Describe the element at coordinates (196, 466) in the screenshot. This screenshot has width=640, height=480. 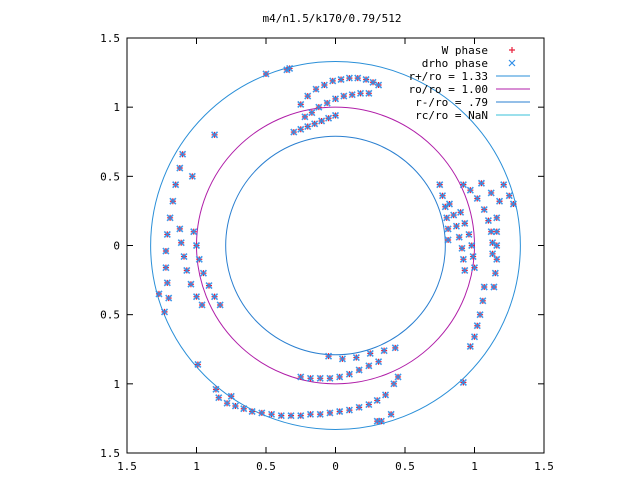
I see `x-tick-label-1: 1` at that location.